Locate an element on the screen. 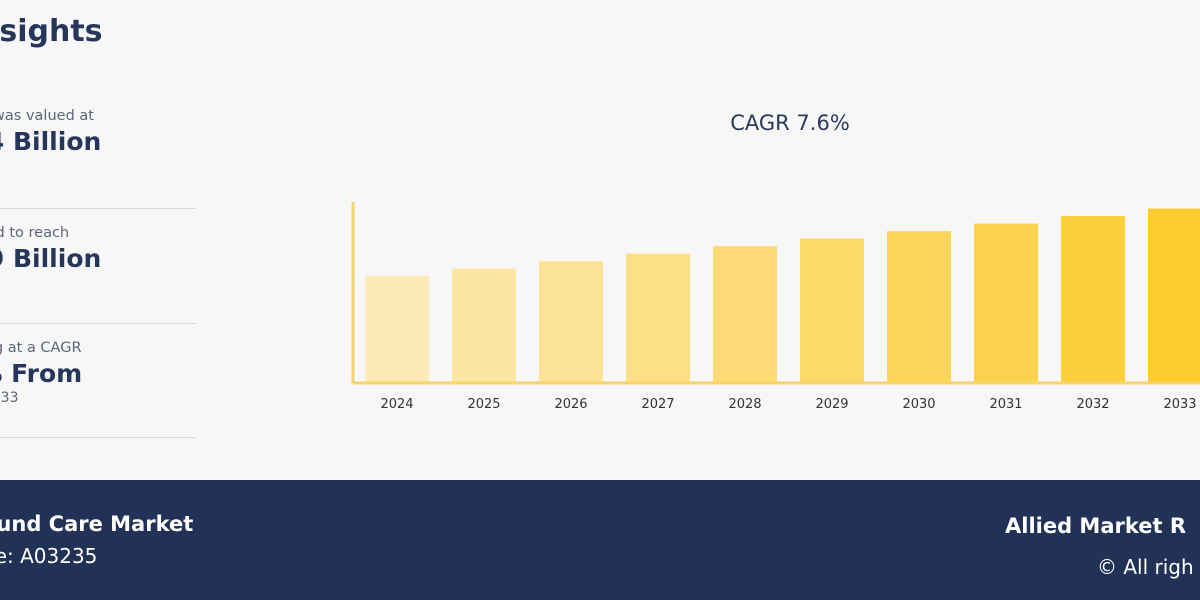 Image resolution: width=1200 pixels, height=600 pixels. stat-sub: 24-2033 is located at coordinates (9, 398).